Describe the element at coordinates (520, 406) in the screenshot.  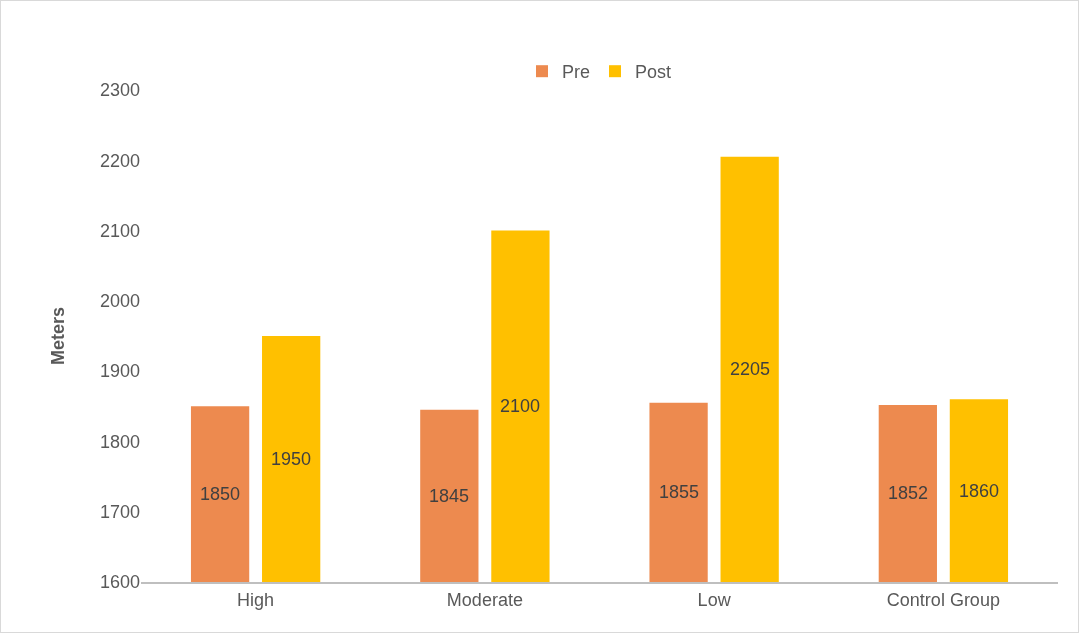
I see `data-label: 2100` at that location.